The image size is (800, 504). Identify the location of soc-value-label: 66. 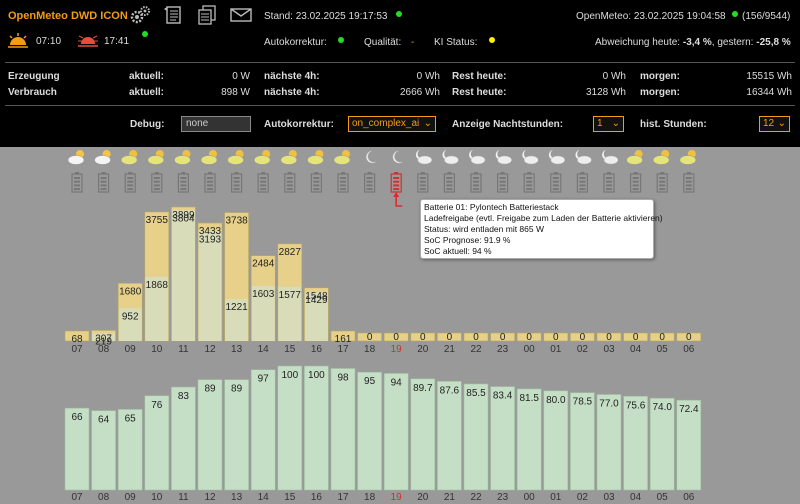
(77, 417).